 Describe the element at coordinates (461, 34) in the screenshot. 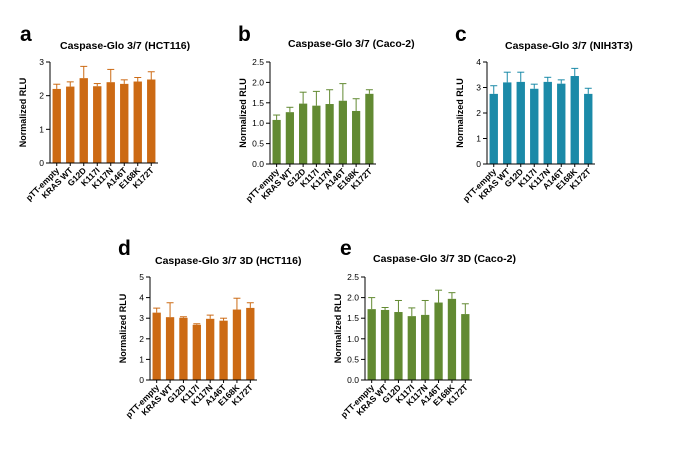

I see `panel-letter: c` at that location.